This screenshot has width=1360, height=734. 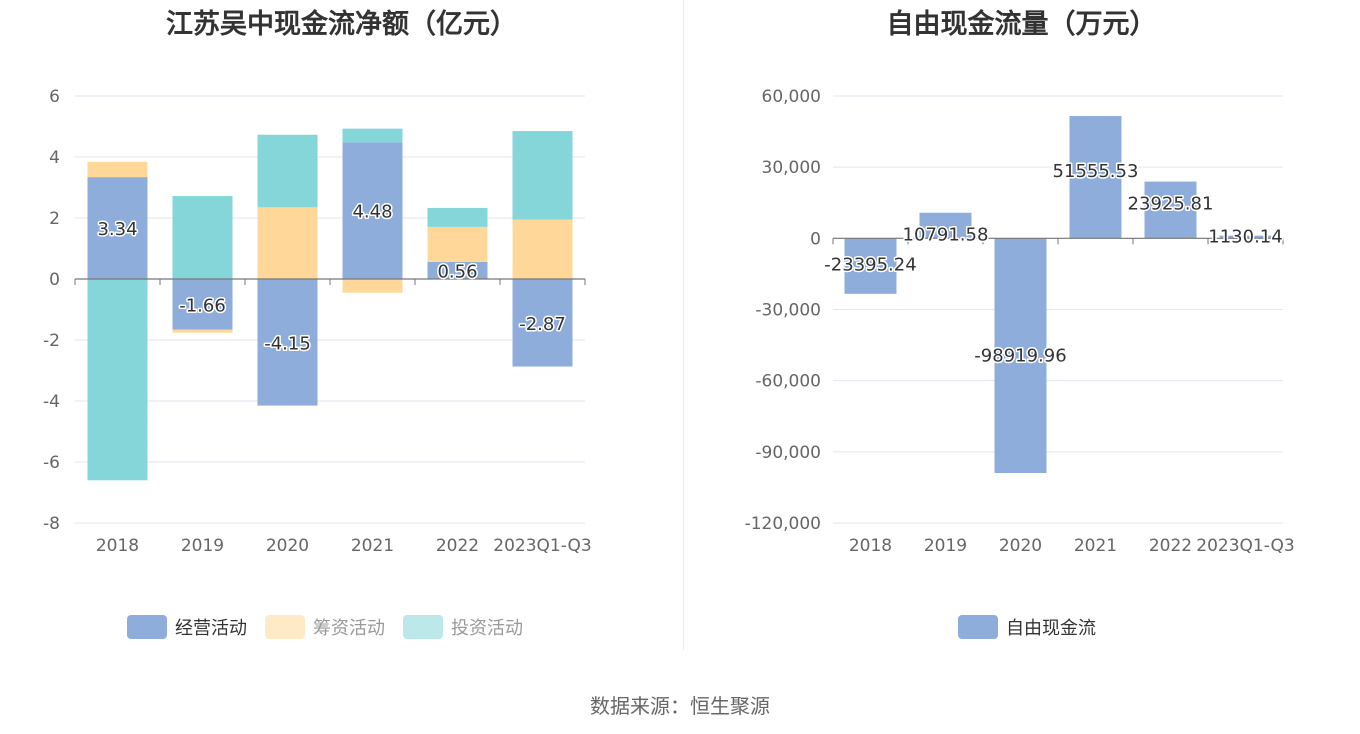 What do you see at coordinates (457, 546) in the screenshot?
I see `cashflow-x-label: 2022` at bounding box center [457, 546].